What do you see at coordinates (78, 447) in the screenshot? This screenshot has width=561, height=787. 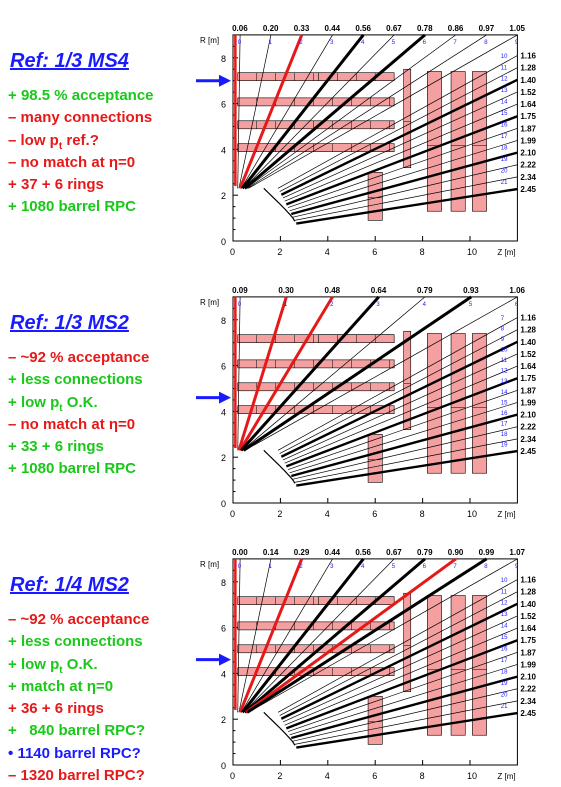 I see `pros-cons-item: + 33 + 6 rings` at bounding box center [78, 447].